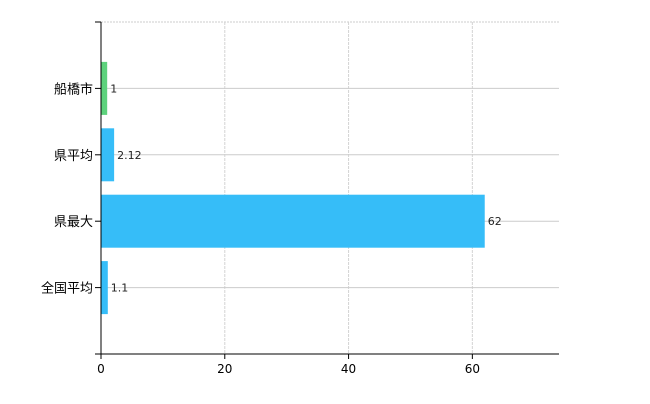 Image resolution: width=650 pixels, height=404 pixels. What do you see at coordinates (224, 369) in the screenshot?
I see `x-tick-label: 20` at bounding box center [224, 369].